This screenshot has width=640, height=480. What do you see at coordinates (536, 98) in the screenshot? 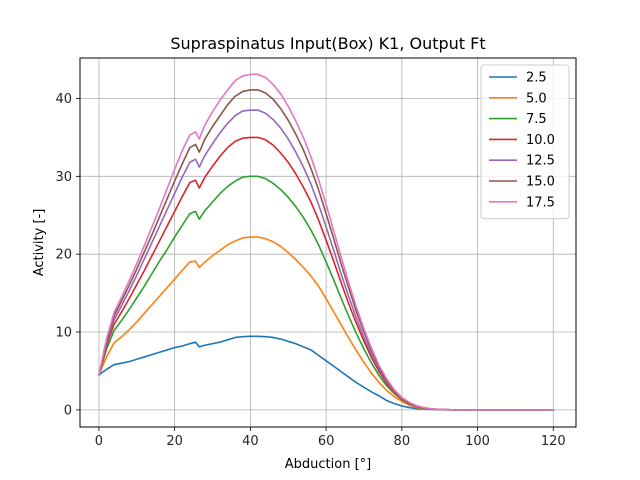
I see `legend-label: 5.0` at bounding box center [536, 98].